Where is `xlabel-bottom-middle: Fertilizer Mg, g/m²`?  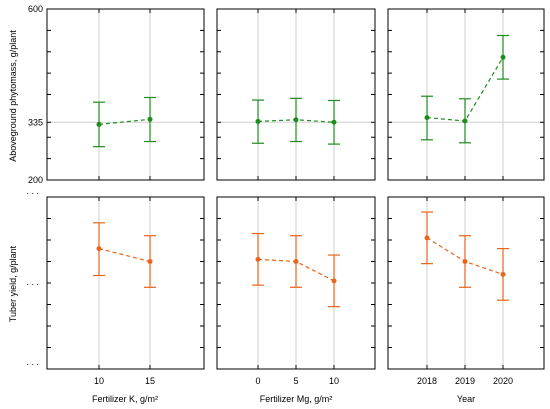 xlabel-bottom-middle: Fertilizer Mg, g/m² is located at coordinates (296, 399).